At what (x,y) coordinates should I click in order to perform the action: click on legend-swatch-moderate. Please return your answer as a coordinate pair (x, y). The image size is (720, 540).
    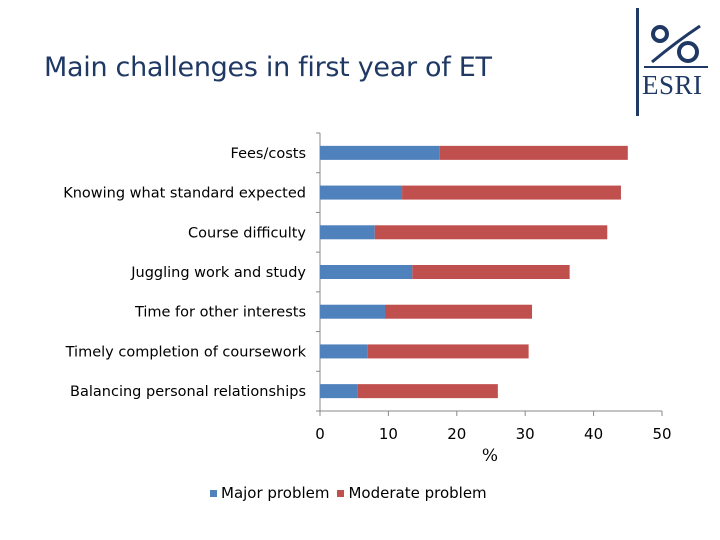
    Looking at the image, I should click on (341, 493).